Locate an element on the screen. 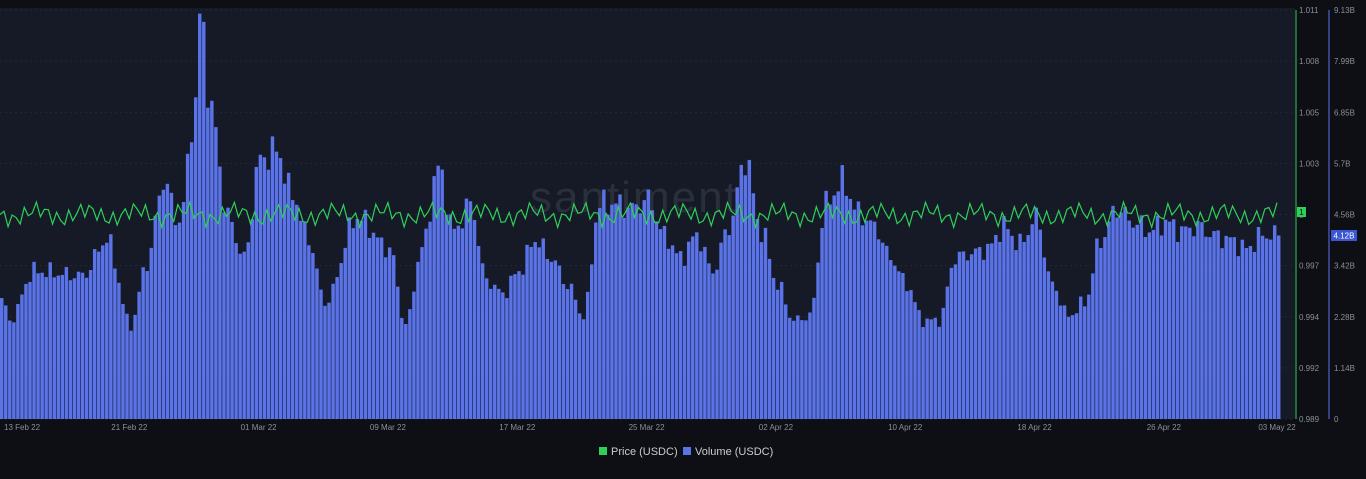 The image size is (1366, 479). volume-badge-value: 4.12B is located at coordinates (1344, 236).